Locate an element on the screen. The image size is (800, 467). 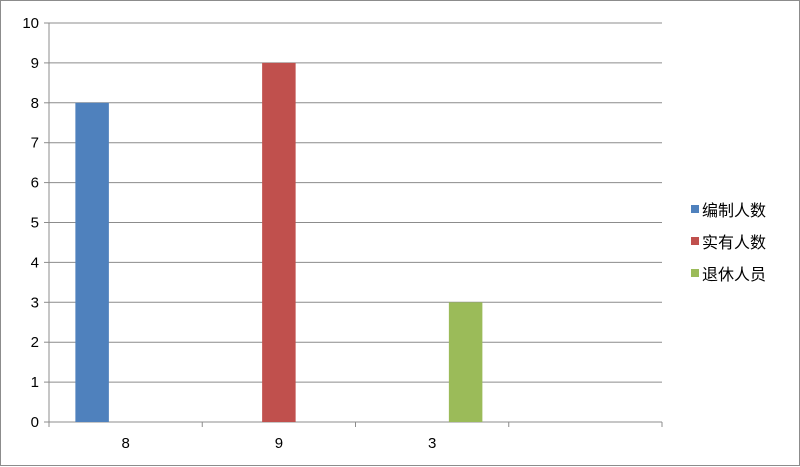
x-tick-label: 8 is located at coordinates (125, 443).